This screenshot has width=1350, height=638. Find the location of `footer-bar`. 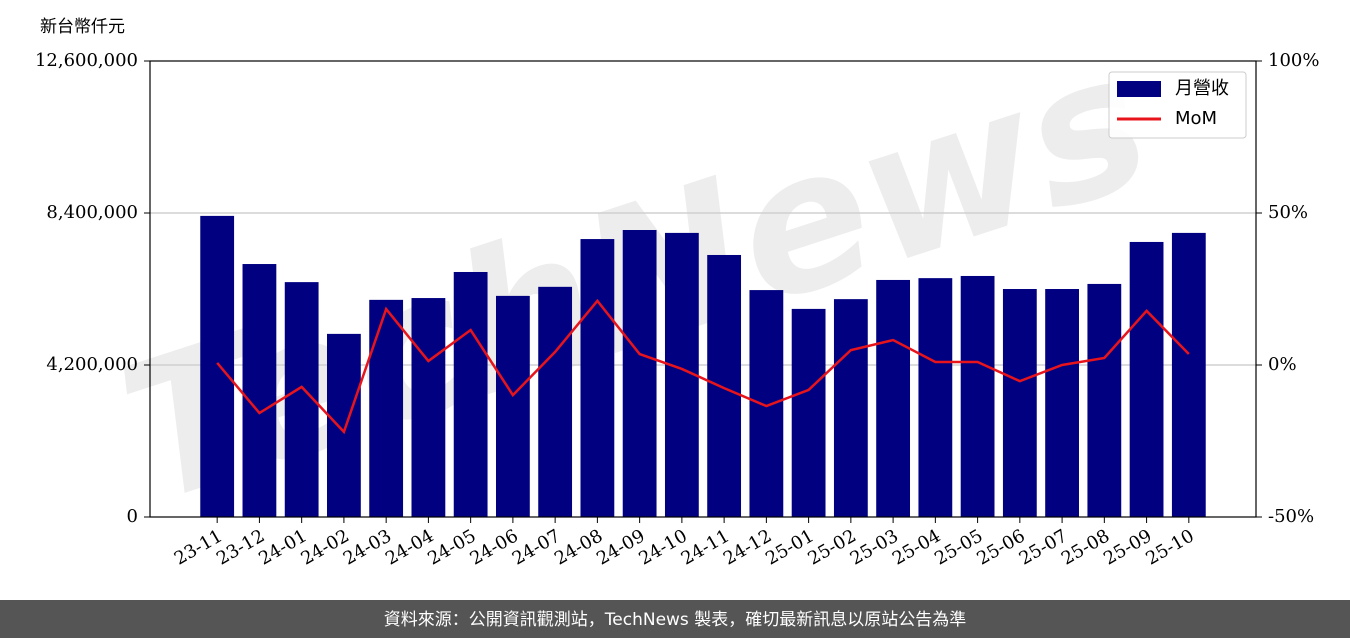

footer-bar is located at coordinates (675, 619).